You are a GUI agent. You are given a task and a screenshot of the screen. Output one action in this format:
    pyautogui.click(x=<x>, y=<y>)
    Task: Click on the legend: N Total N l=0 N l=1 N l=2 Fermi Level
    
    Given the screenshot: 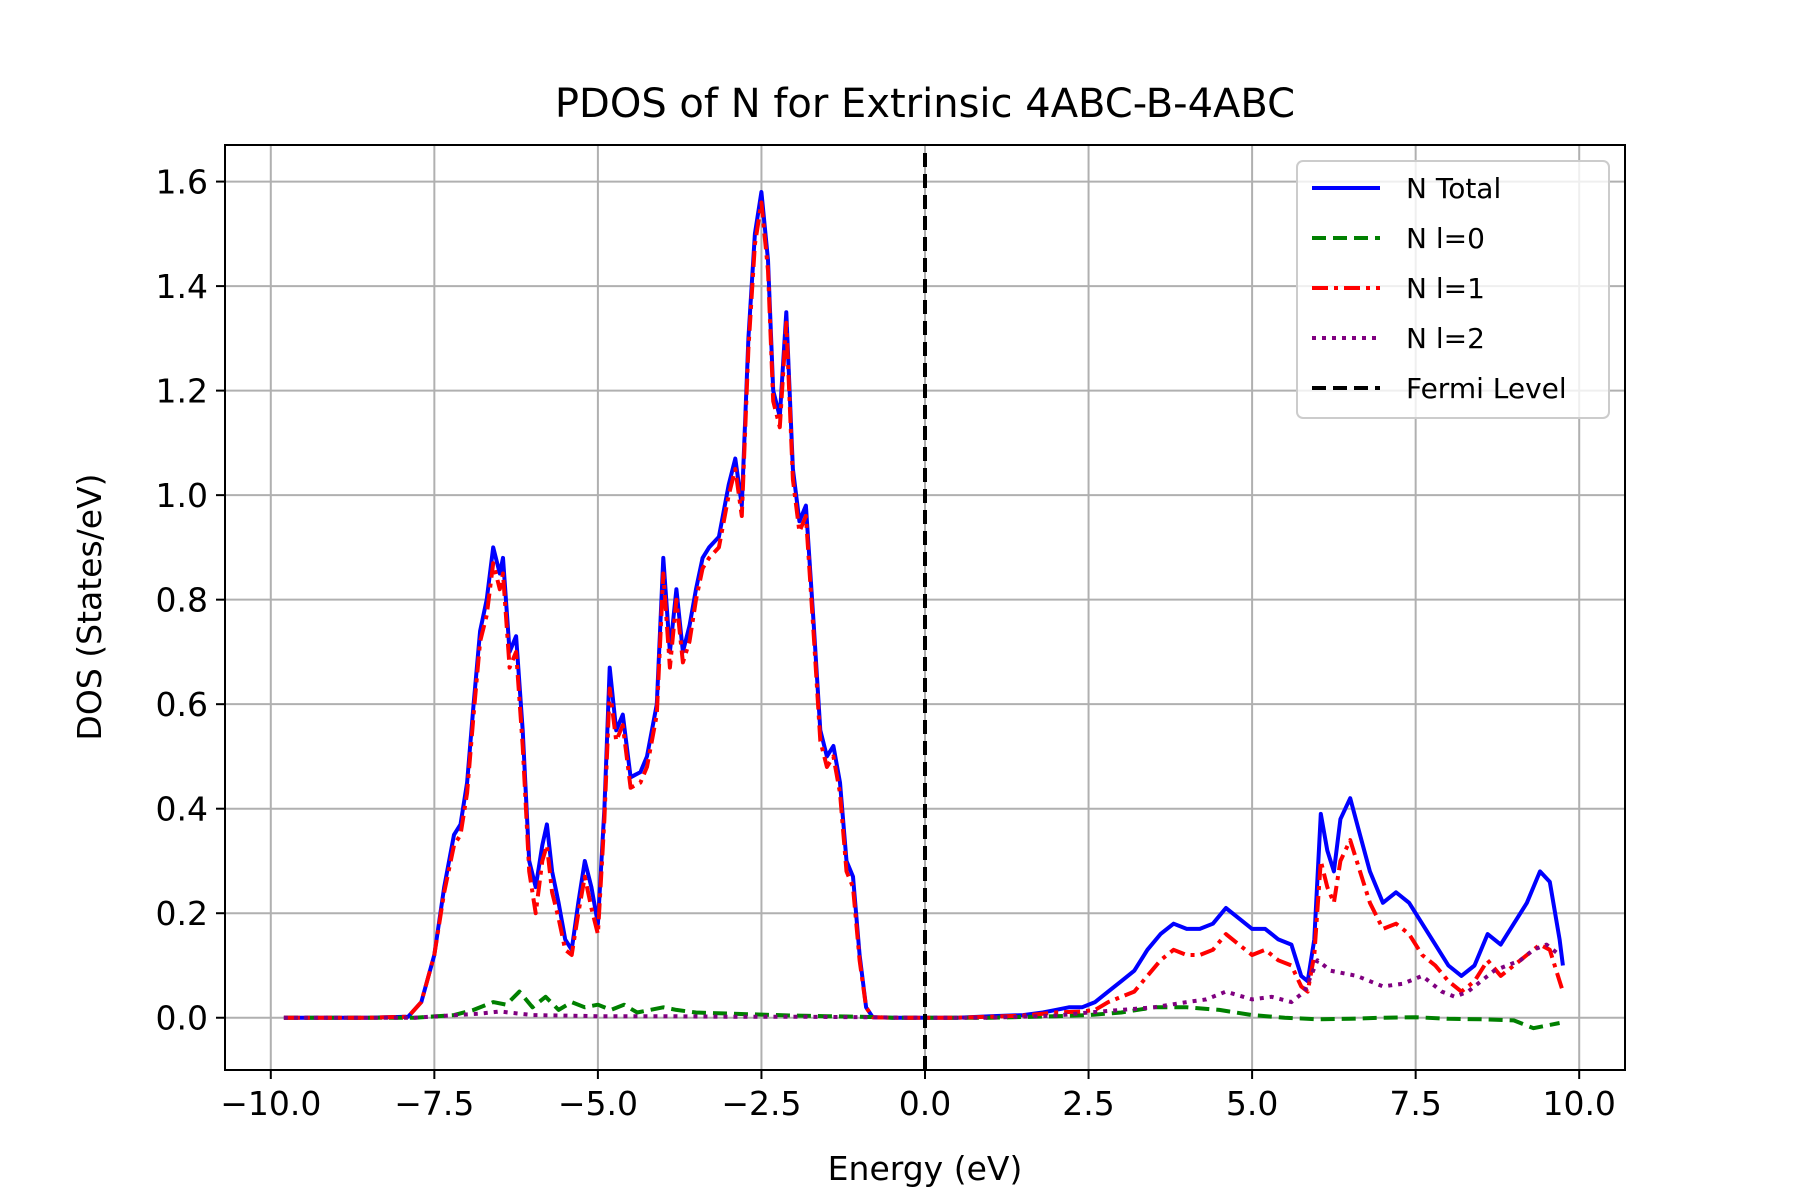 What is the action you would take?
    pyautogui.click(x=1453, y=289)
    